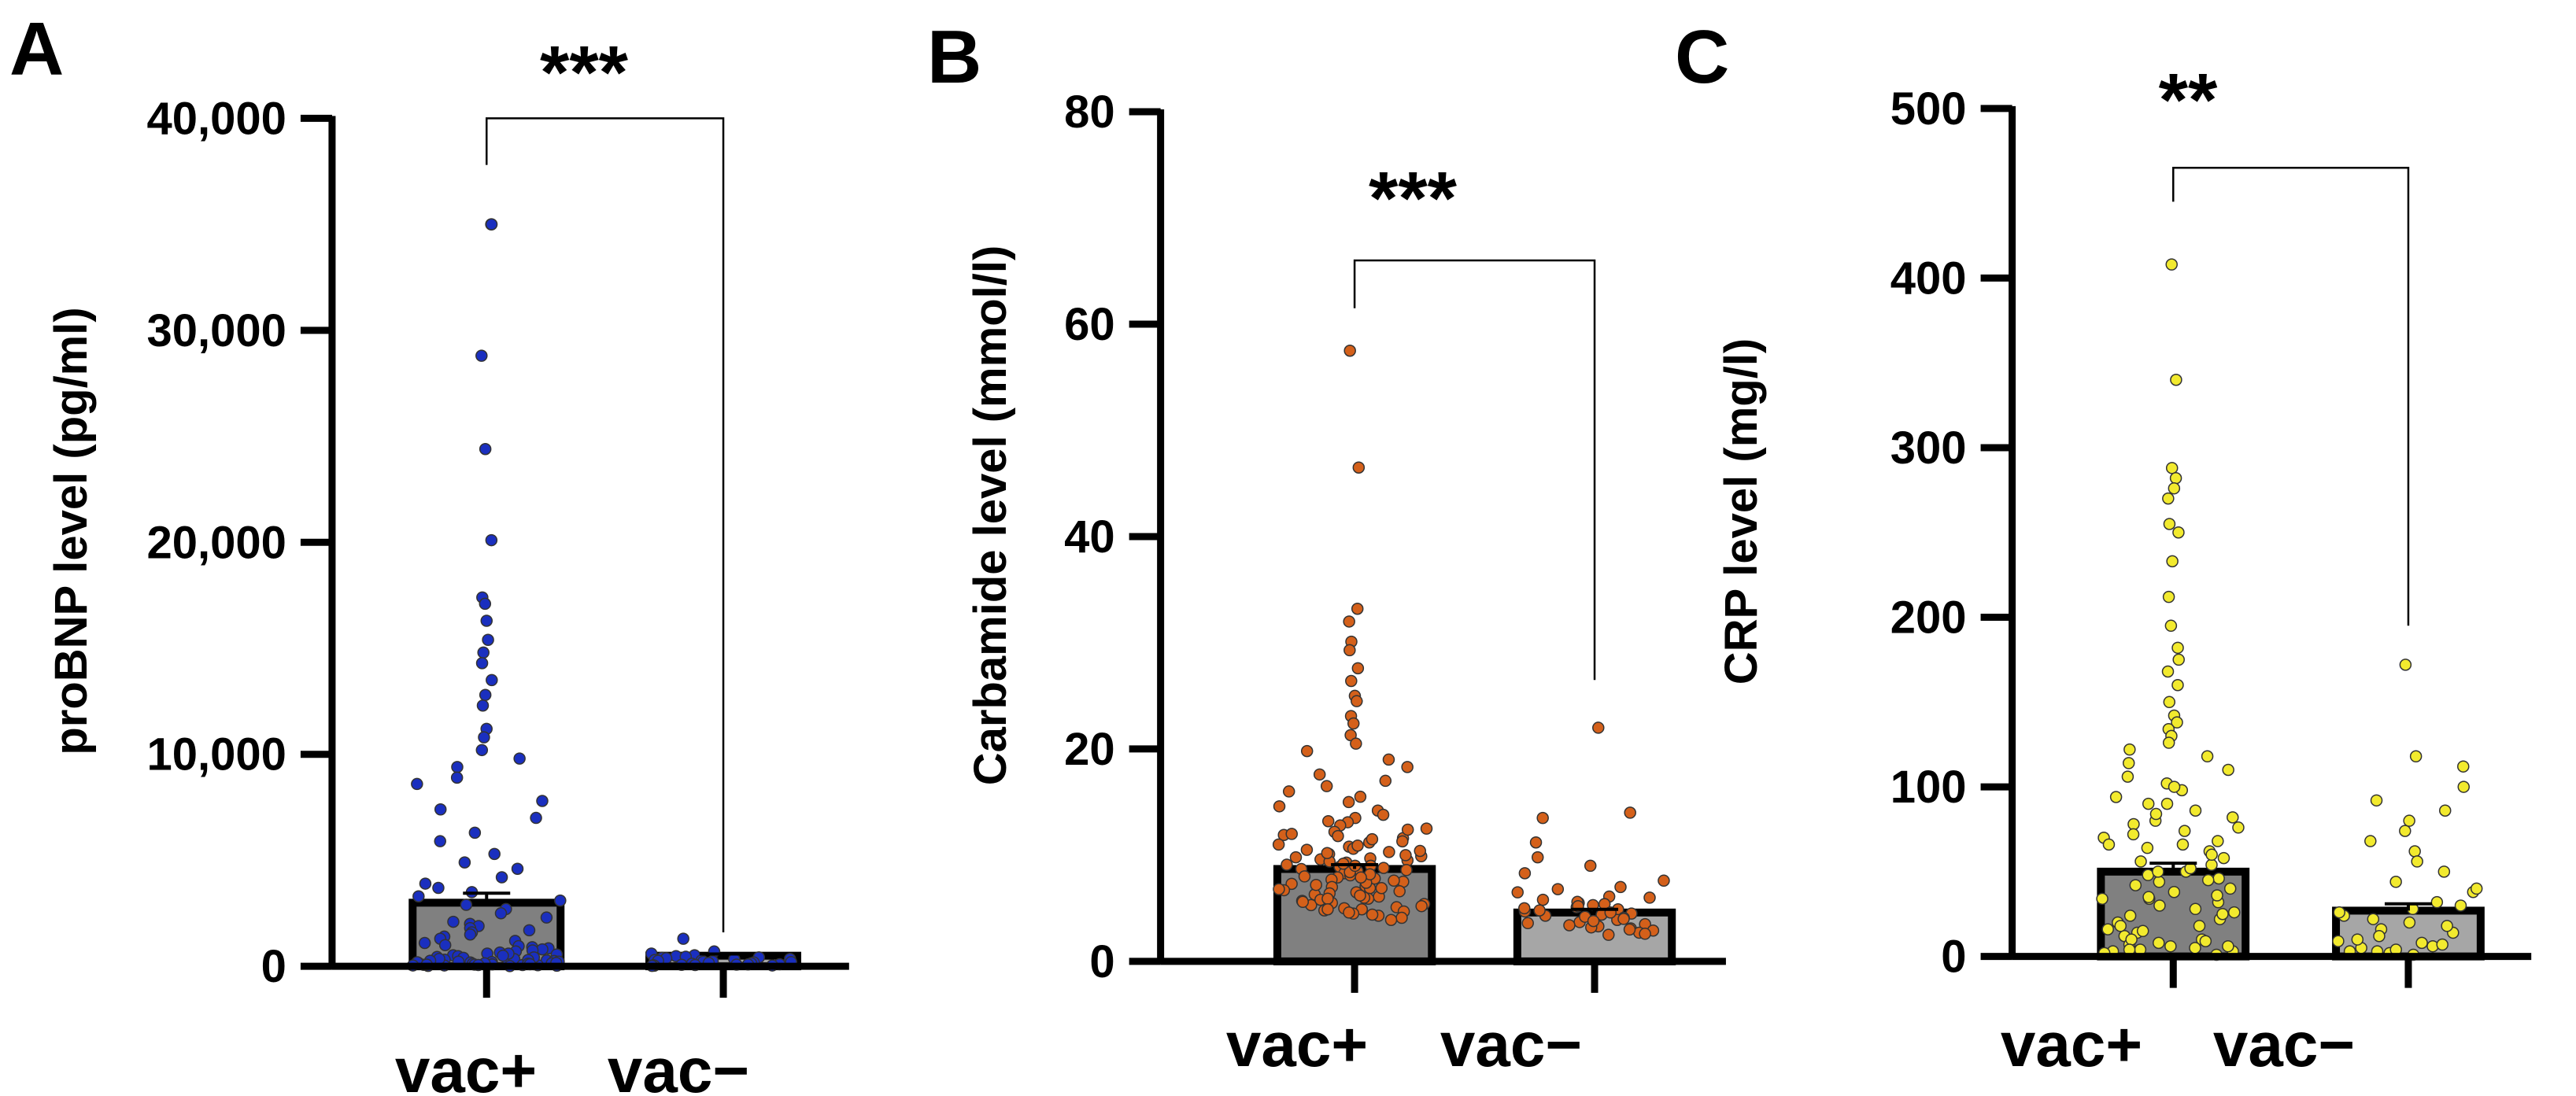  I want to click on y-tick-label: 20, so click(1089, 749).